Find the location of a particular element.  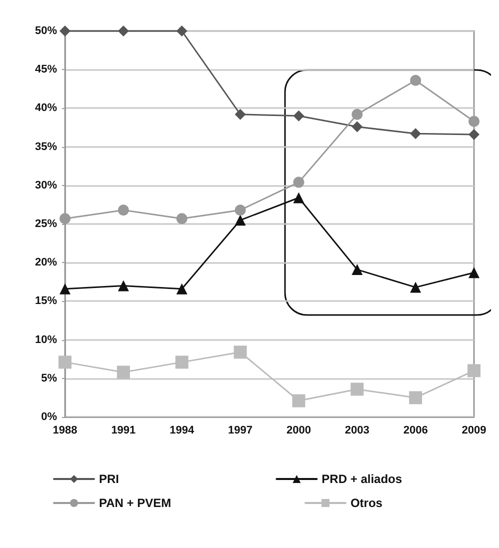

y-tick-label: 5% is located at coordinates (49, 378).